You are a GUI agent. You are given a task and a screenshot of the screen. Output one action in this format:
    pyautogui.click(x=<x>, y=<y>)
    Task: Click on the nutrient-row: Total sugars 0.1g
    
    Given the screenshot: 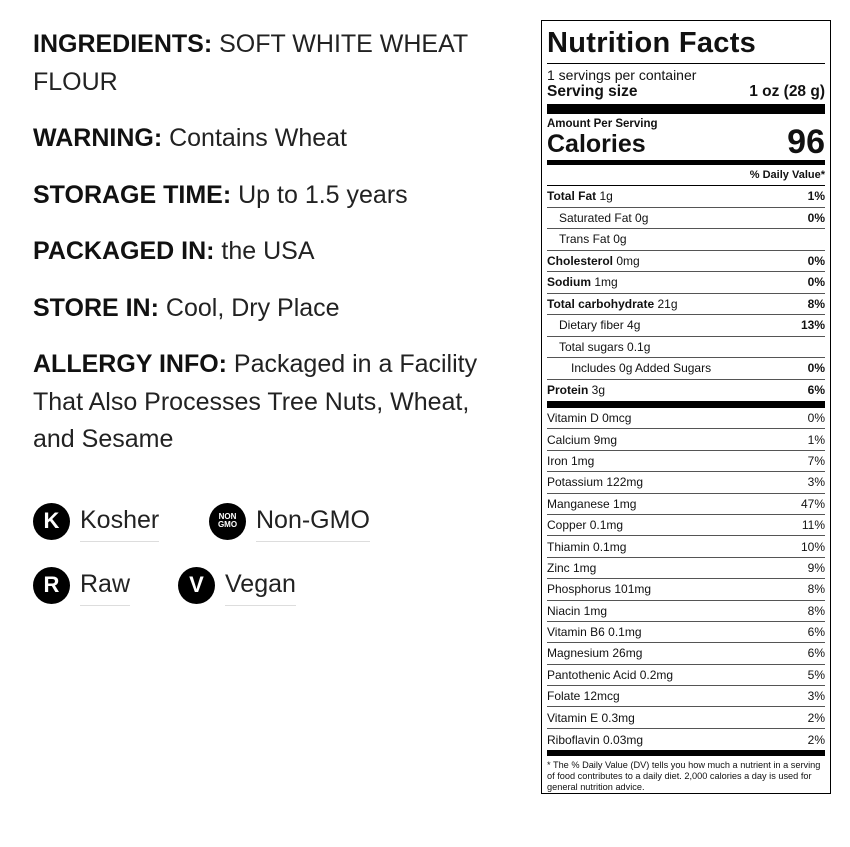 What is the action you would take?
    pyautogui.click(x=686, y=347)
    